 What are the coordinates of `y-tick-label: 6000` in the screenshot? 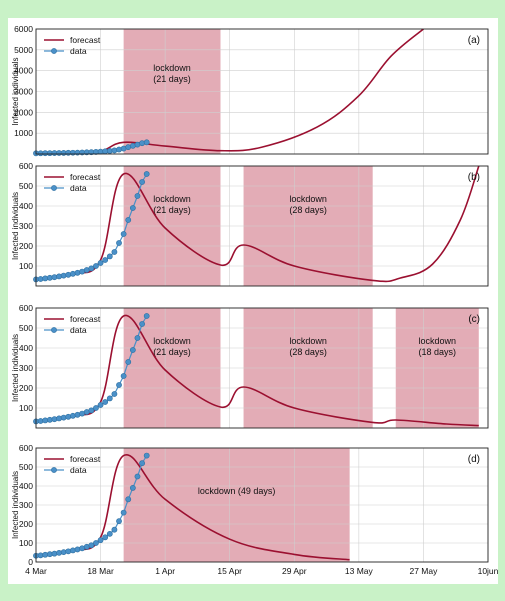 It's located at (23, 29).